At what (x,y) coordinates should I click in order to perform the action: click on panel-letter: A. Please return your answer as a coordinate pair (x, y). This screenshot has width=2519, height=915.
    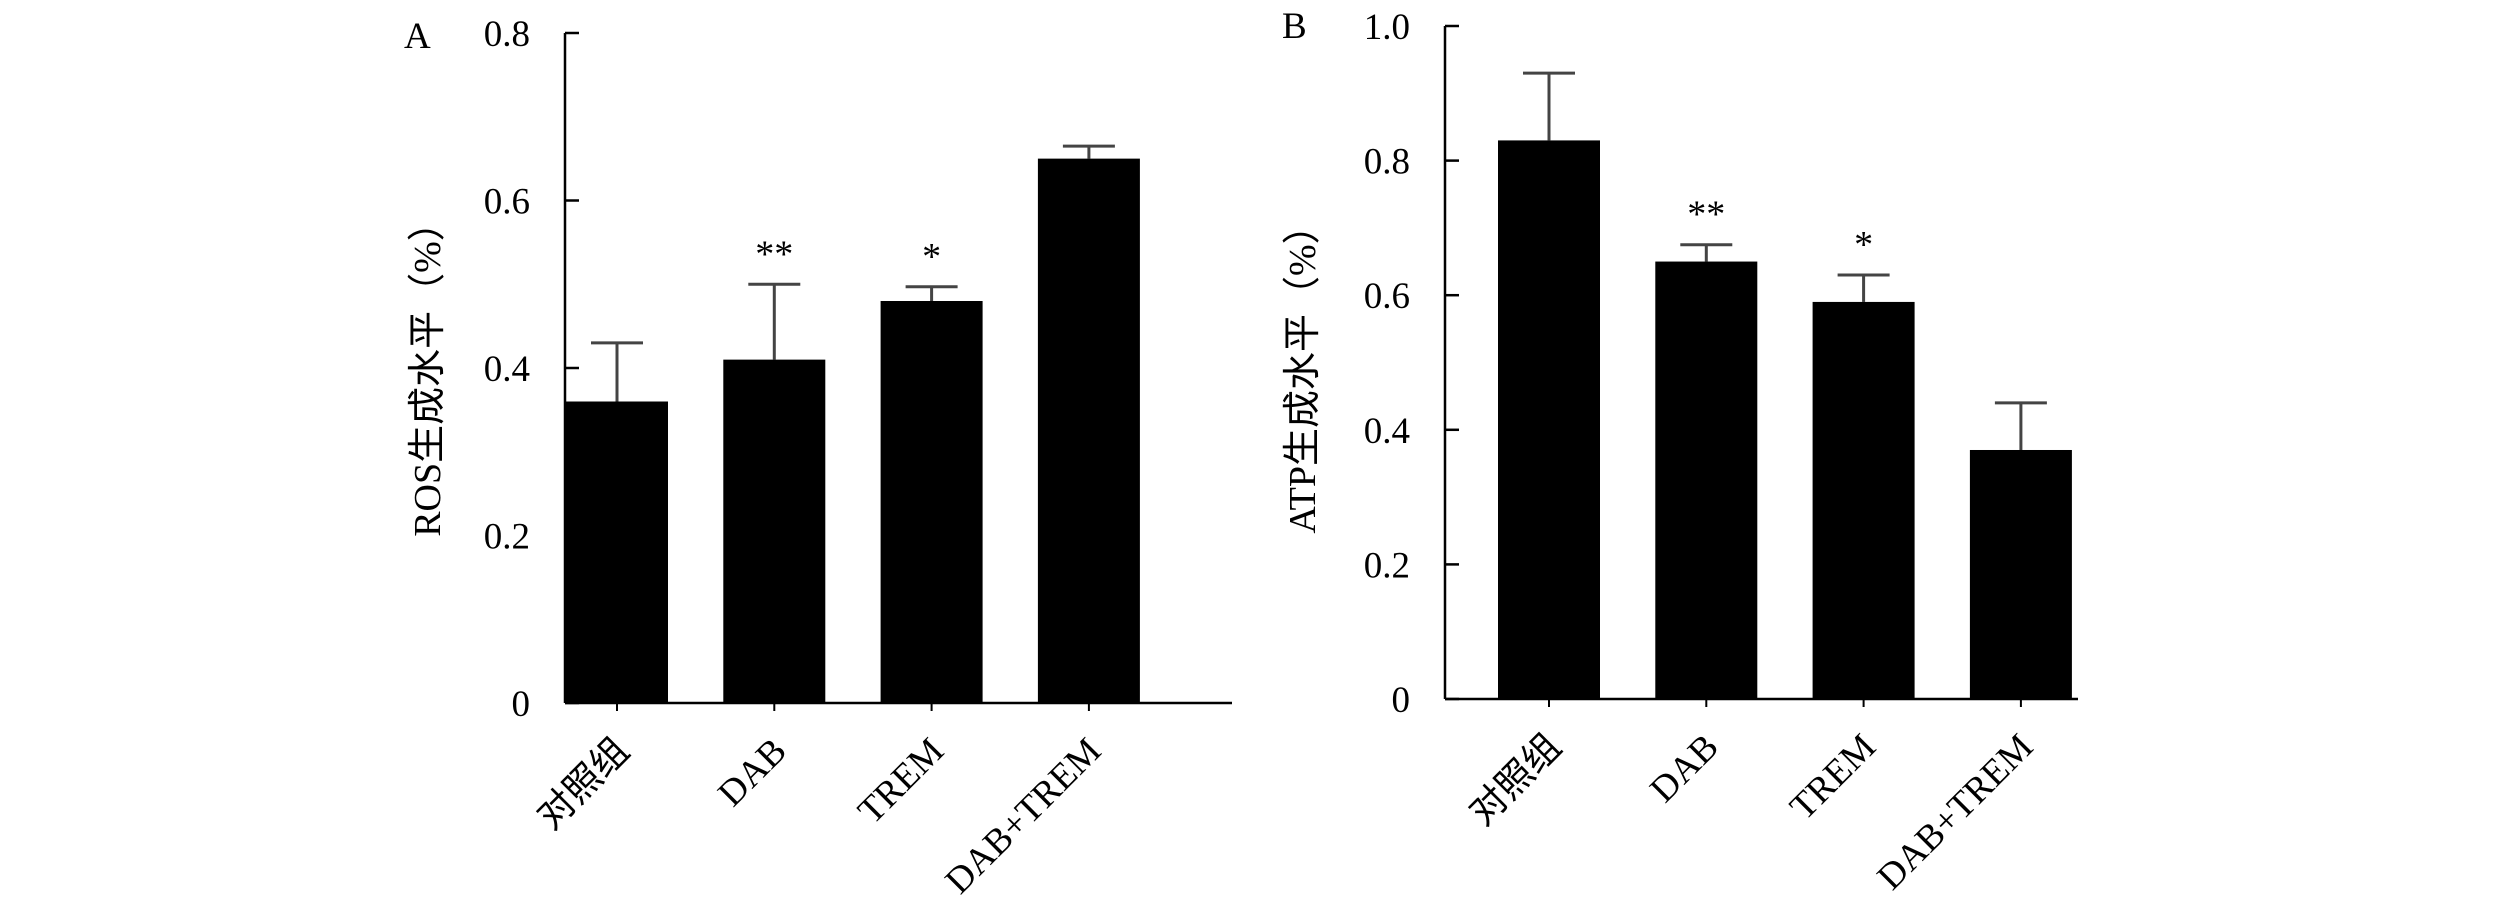
    Looking at the image, I should click on (417, 36).